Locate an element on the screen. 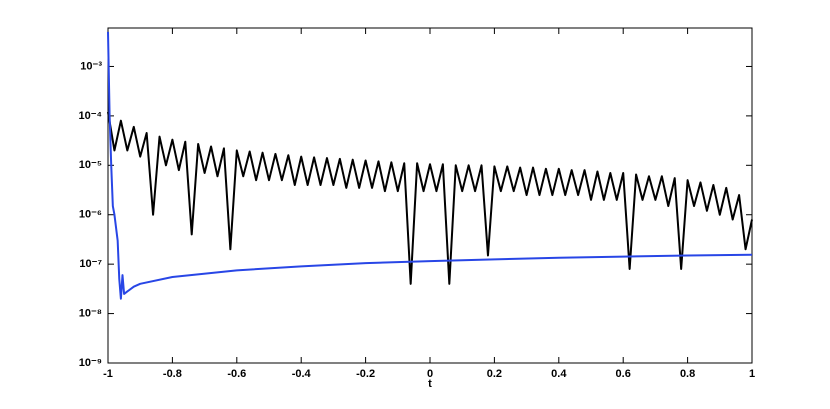 Image resolution: width=830 pixels, height=409 pixels. x-tick-label: -1 is located at coordinates (108, 374).